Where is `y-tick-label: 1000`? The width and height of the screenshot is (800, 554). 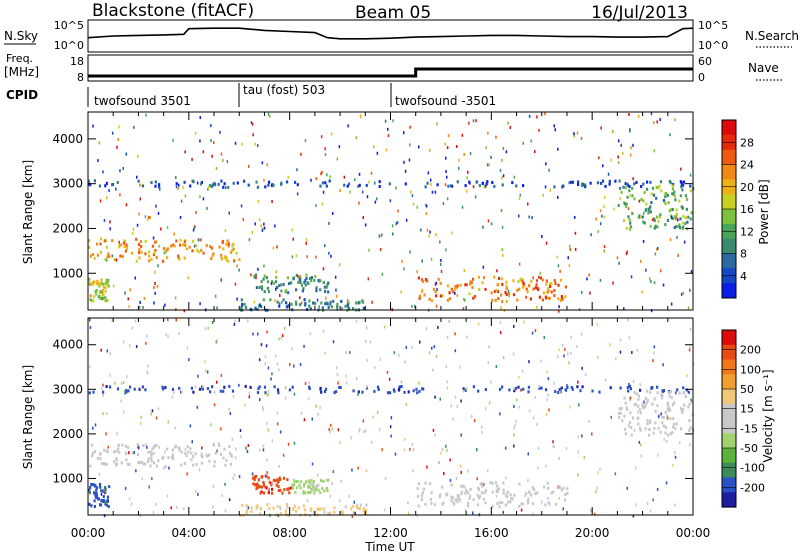 y-tick-label: 1000 is located at coordinates (67, 478).